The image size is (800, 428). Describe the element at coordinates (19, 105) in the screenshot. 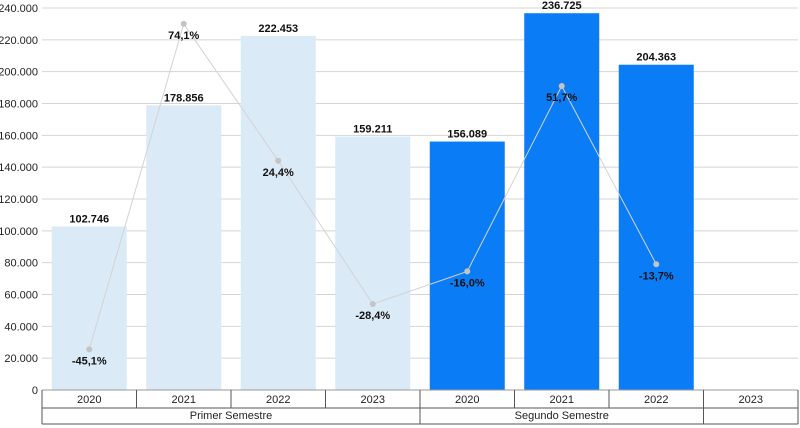

I see `y-tick-label: 180.000` at that location.